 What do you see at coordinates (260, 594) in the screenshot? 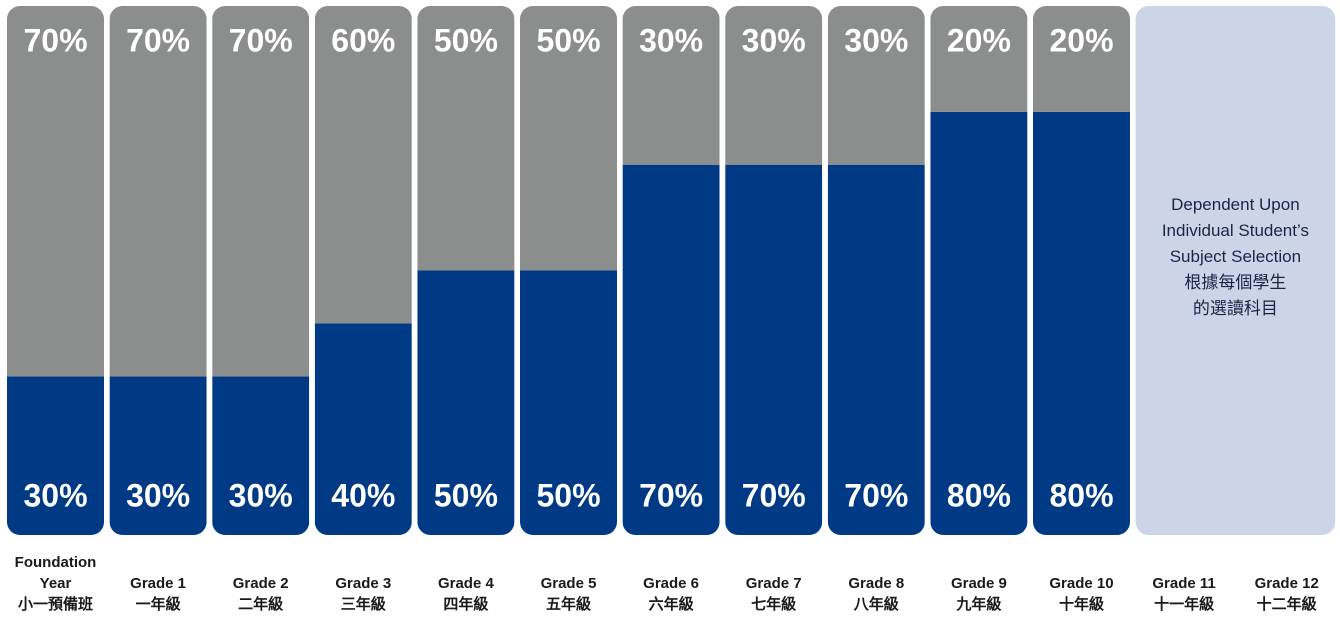
I see `x-tick-label: Grade 2 二年級` at bounding box center [260, 594].